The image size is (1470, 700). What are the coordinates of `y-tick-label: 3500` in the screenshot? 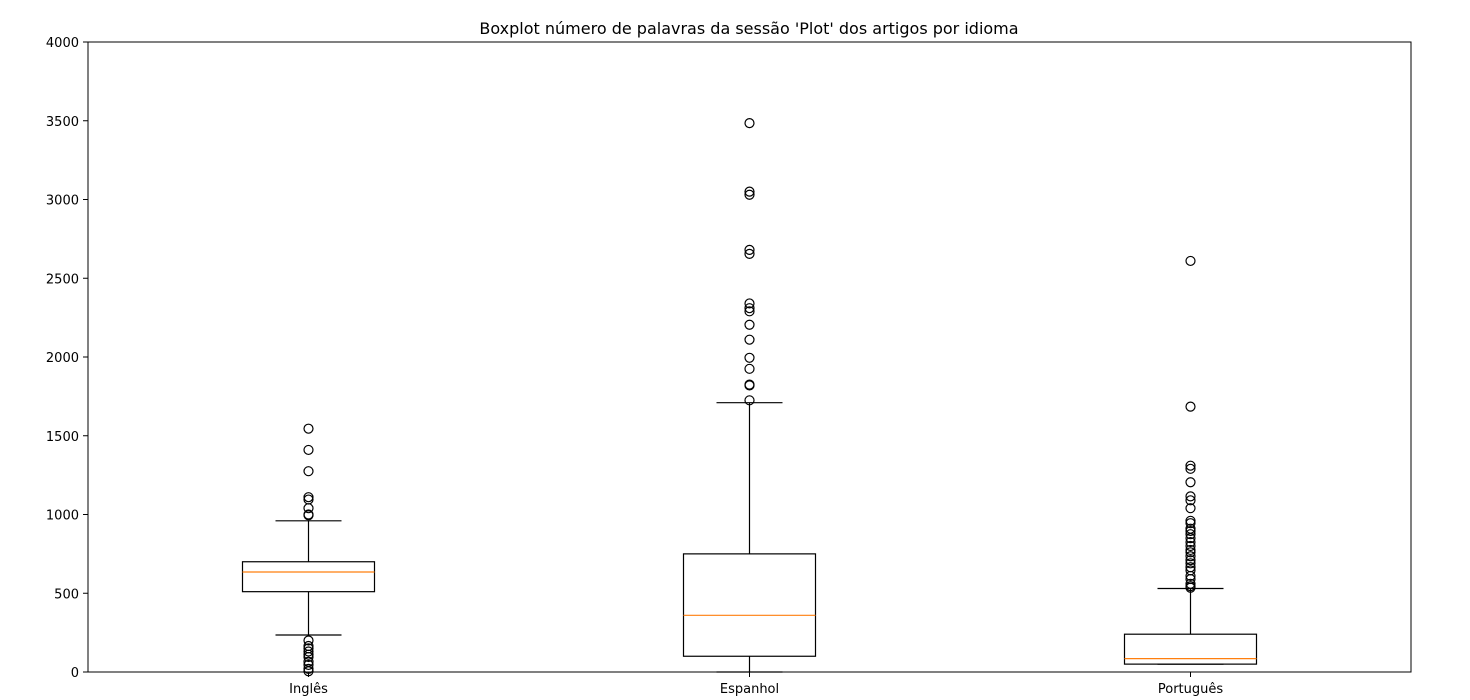 It's located at (62, 122).